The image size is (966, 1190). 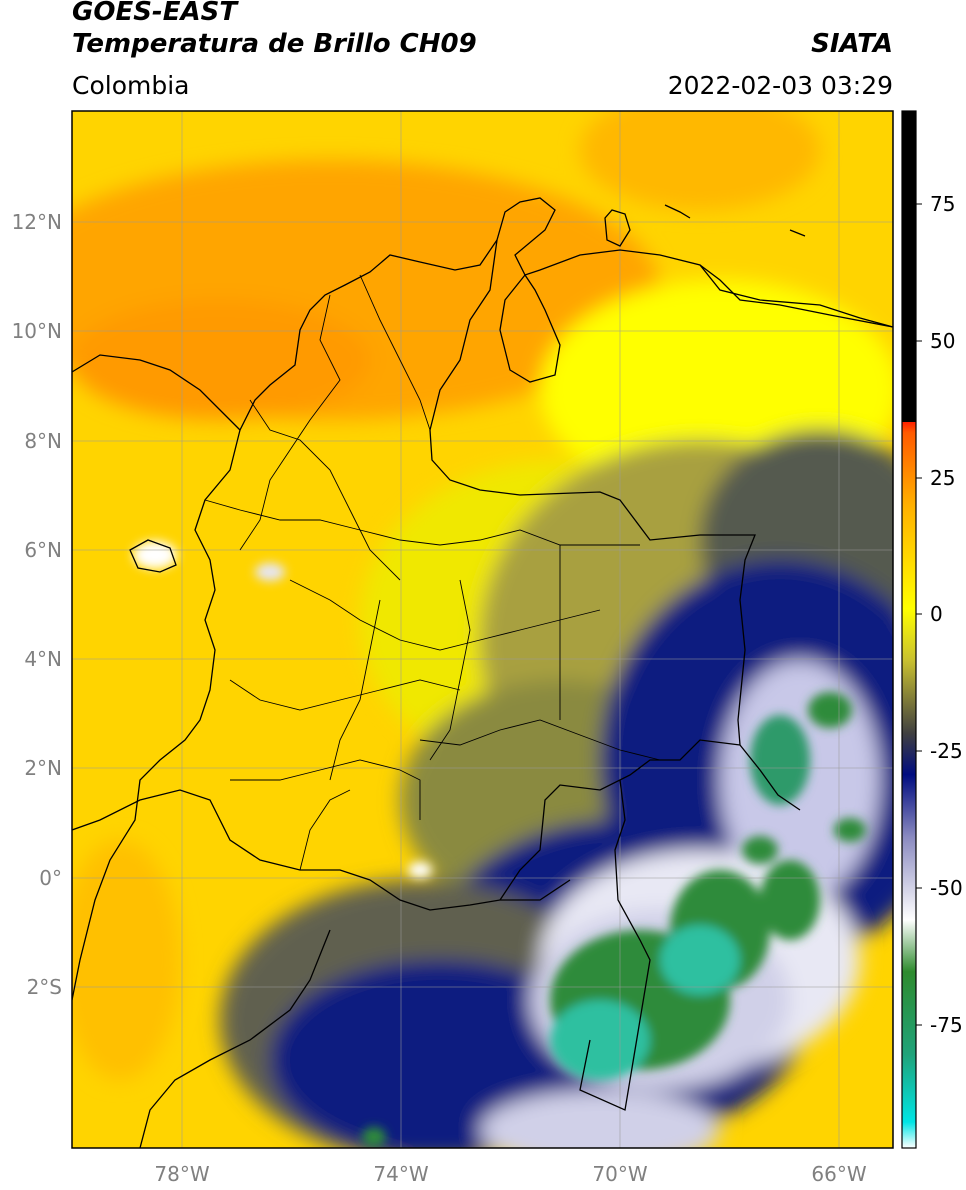 What do you see at coordinates (50, 878) in the screenshot?
I see `lat-tick-label: 0°` at bounding box center [50, 878].